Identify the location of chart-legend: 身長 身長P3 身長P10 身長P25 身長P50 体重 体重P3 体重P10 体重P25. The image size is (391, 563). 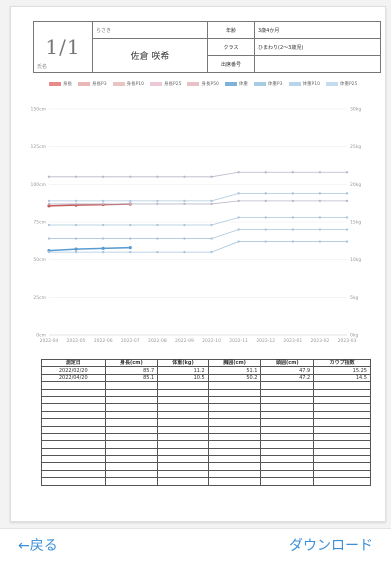
(214, 85).